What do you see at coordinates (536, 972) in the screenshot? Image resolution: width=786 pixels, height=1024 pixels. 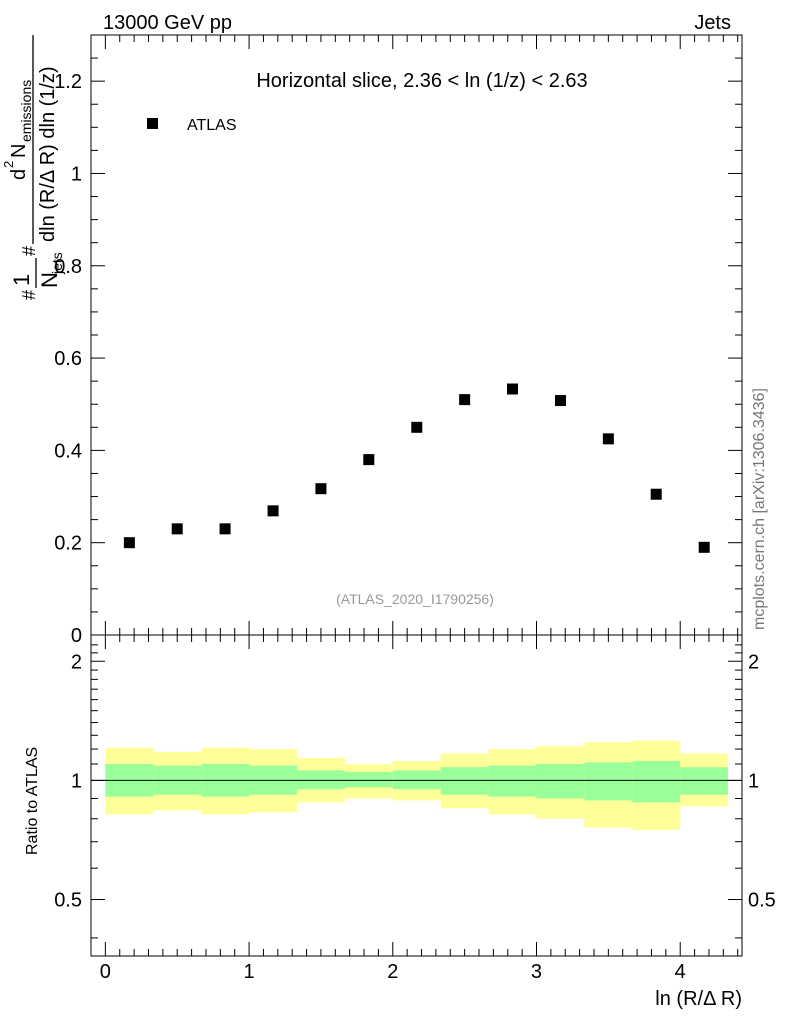 I see `x-tick-label: 3` at bounding box center [536, 972].